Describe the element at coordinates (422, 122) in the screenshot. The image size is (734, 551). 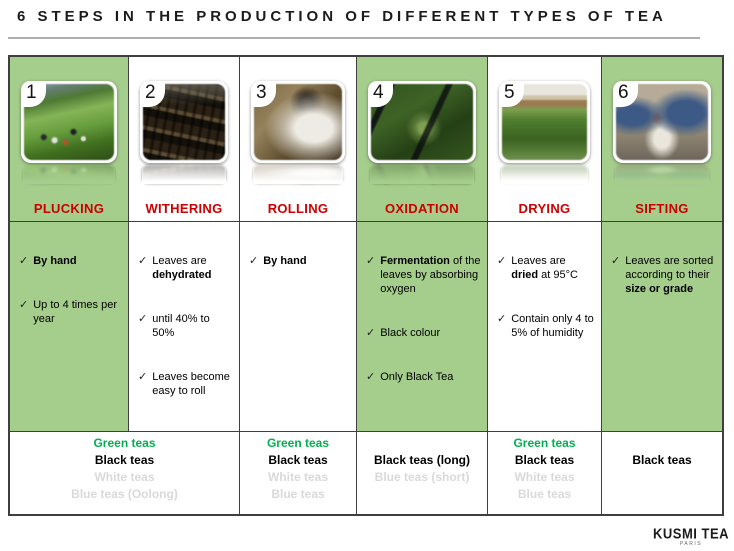
I see `step-photo-frame: 4` at that location.